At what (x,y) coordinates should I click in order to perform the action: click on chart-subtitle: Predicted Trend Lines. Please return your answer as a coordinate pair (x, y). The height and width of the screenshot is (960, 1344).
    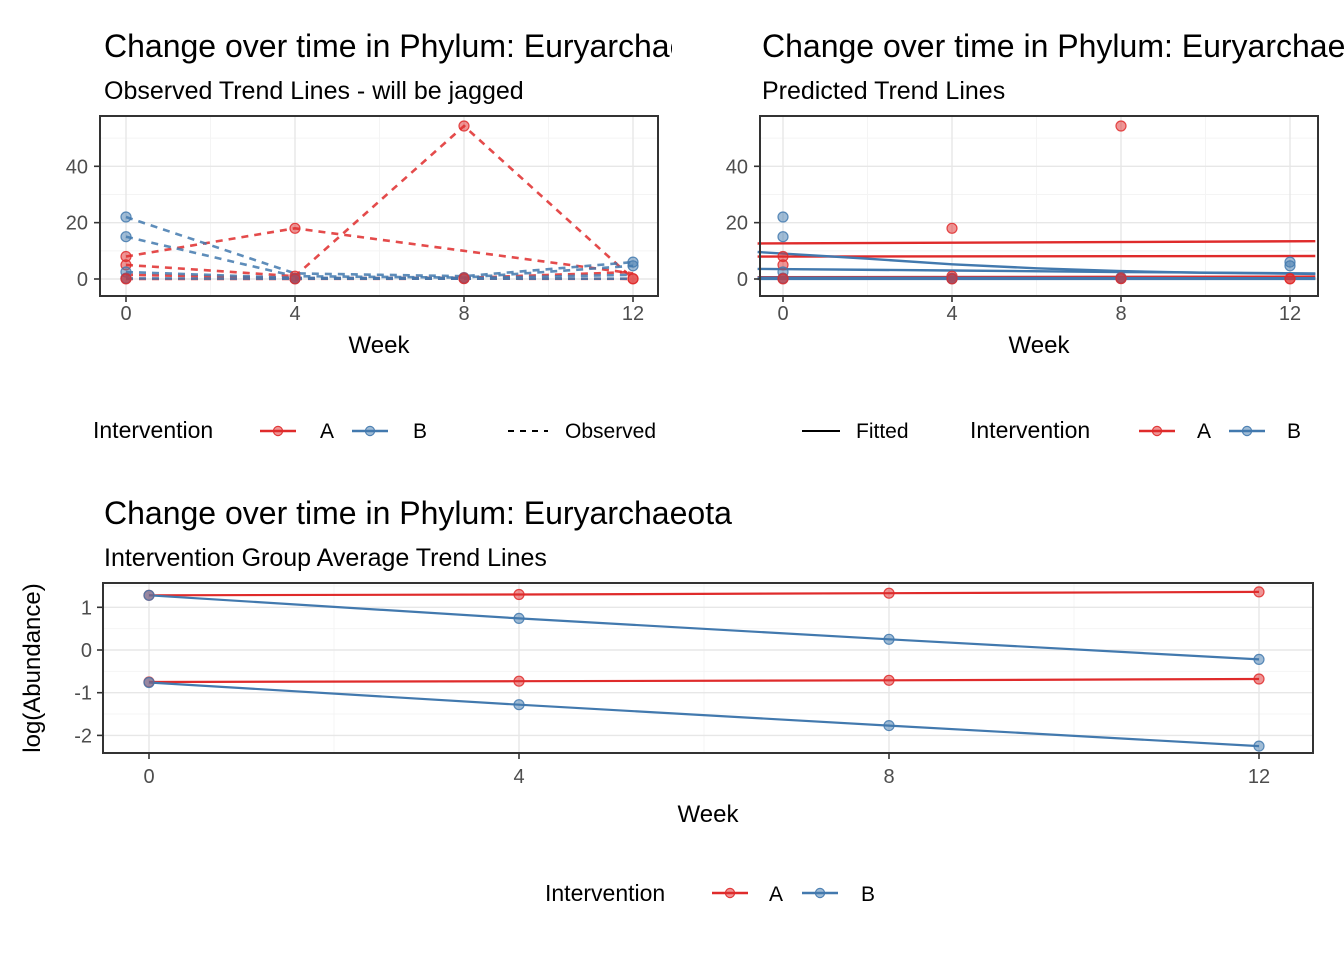
    Looking at the image, I should click on (883, 91).